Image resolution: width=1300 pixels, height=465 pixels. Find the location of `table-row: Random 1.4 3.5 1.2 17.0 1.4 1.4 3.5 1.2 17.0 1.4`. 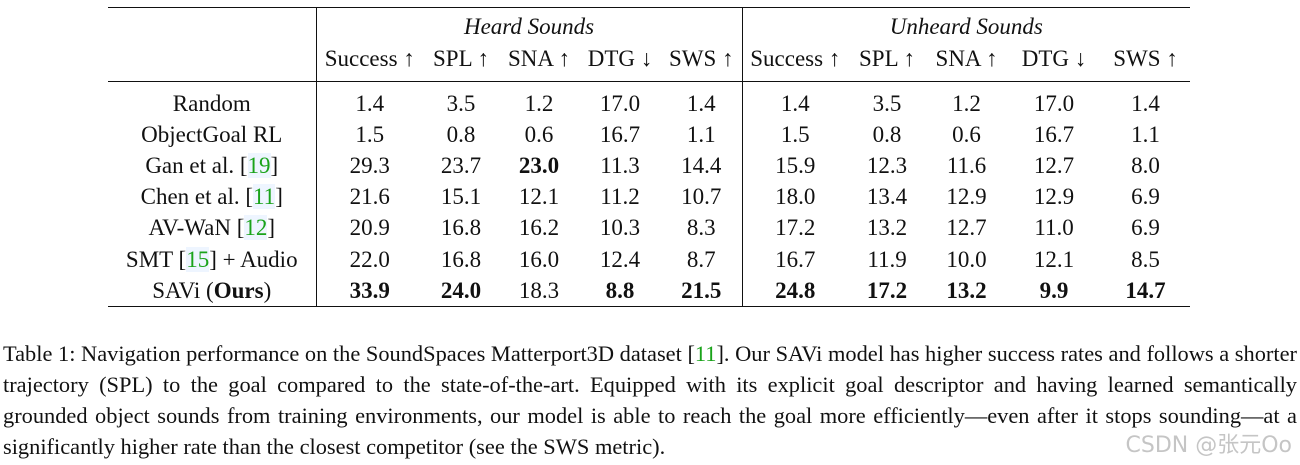

table-row: Random 1.4 3.5 1.2 17.0 1.4 1.4 3.5 1.2 17.0 1.4 is located at coordinates (649, 100).